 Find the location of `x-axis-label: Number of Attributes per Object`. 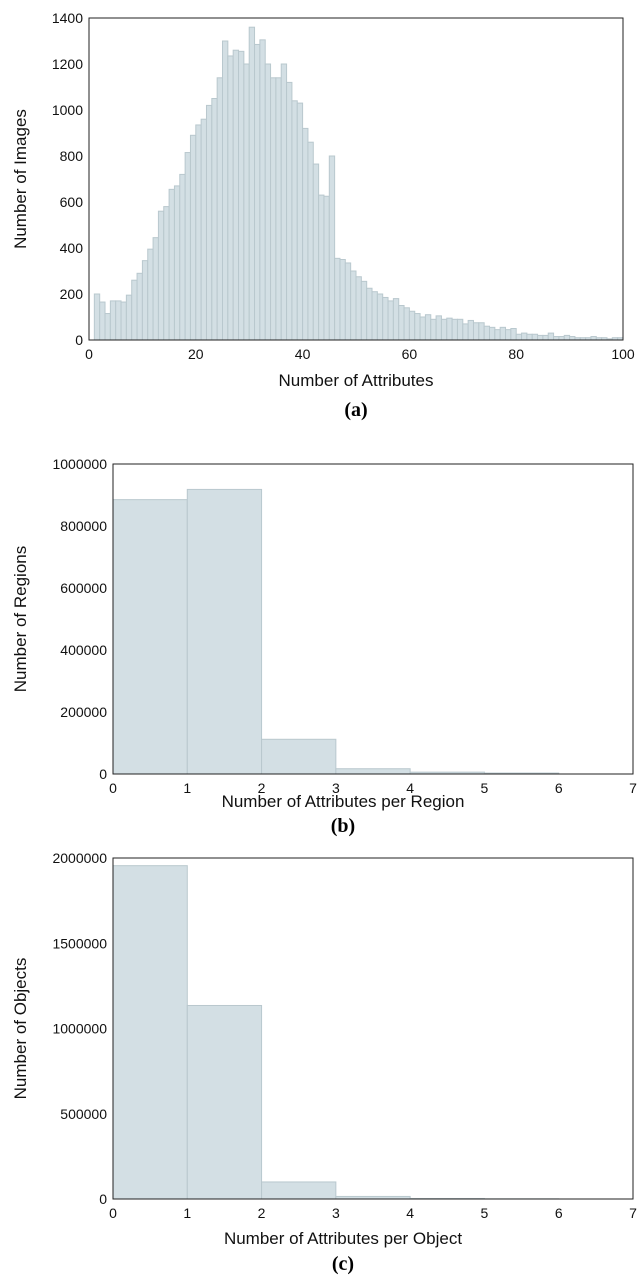

x-axis-label: Number of Attributes per Object is located at coordinates (343, 1238).